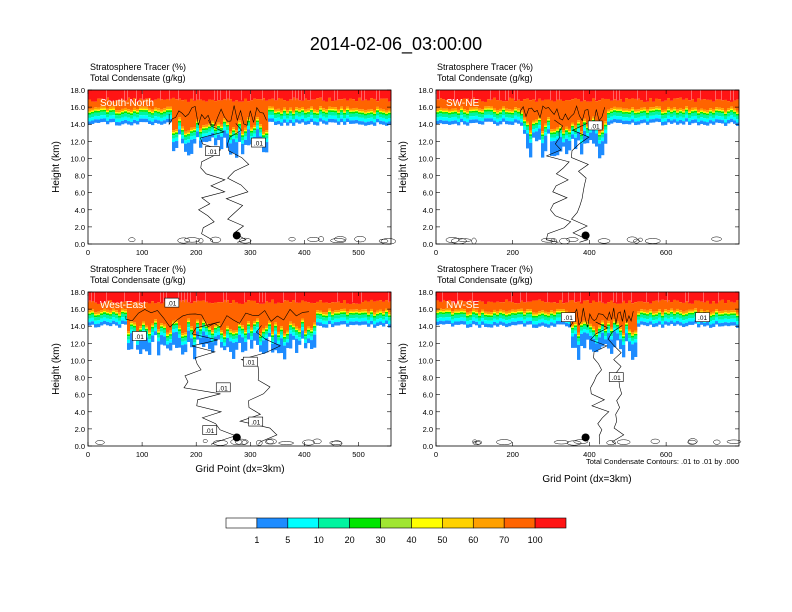 The height and width of the screenshot is (612, 792). I want to click on y-tick-label: 4.0, so click(428, 412).